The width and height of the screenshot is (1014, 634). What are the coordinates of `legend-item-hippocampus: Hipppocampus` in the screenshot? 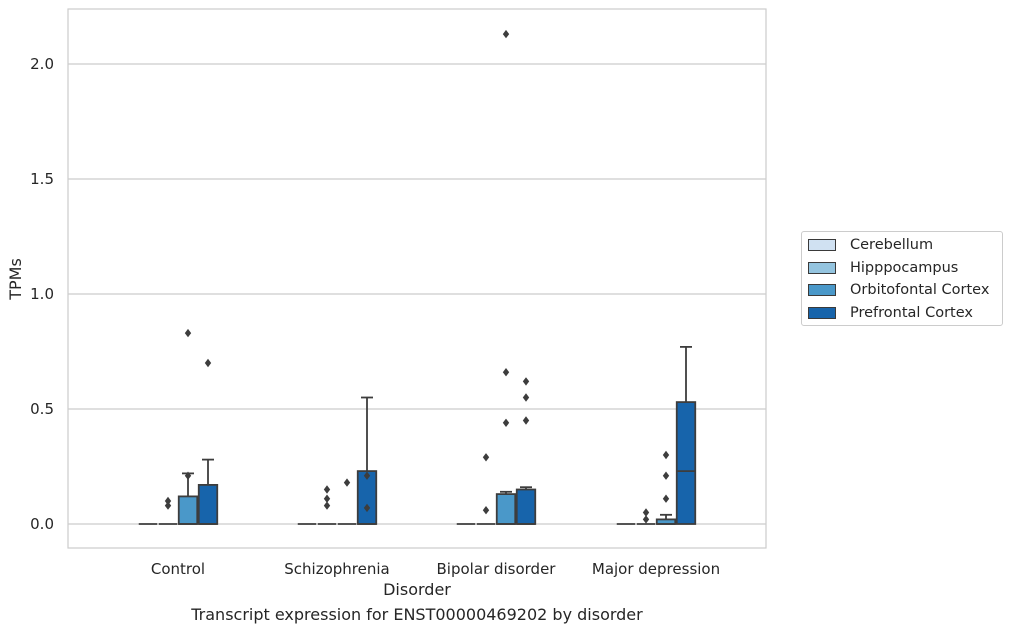 It's located at (883, 268).